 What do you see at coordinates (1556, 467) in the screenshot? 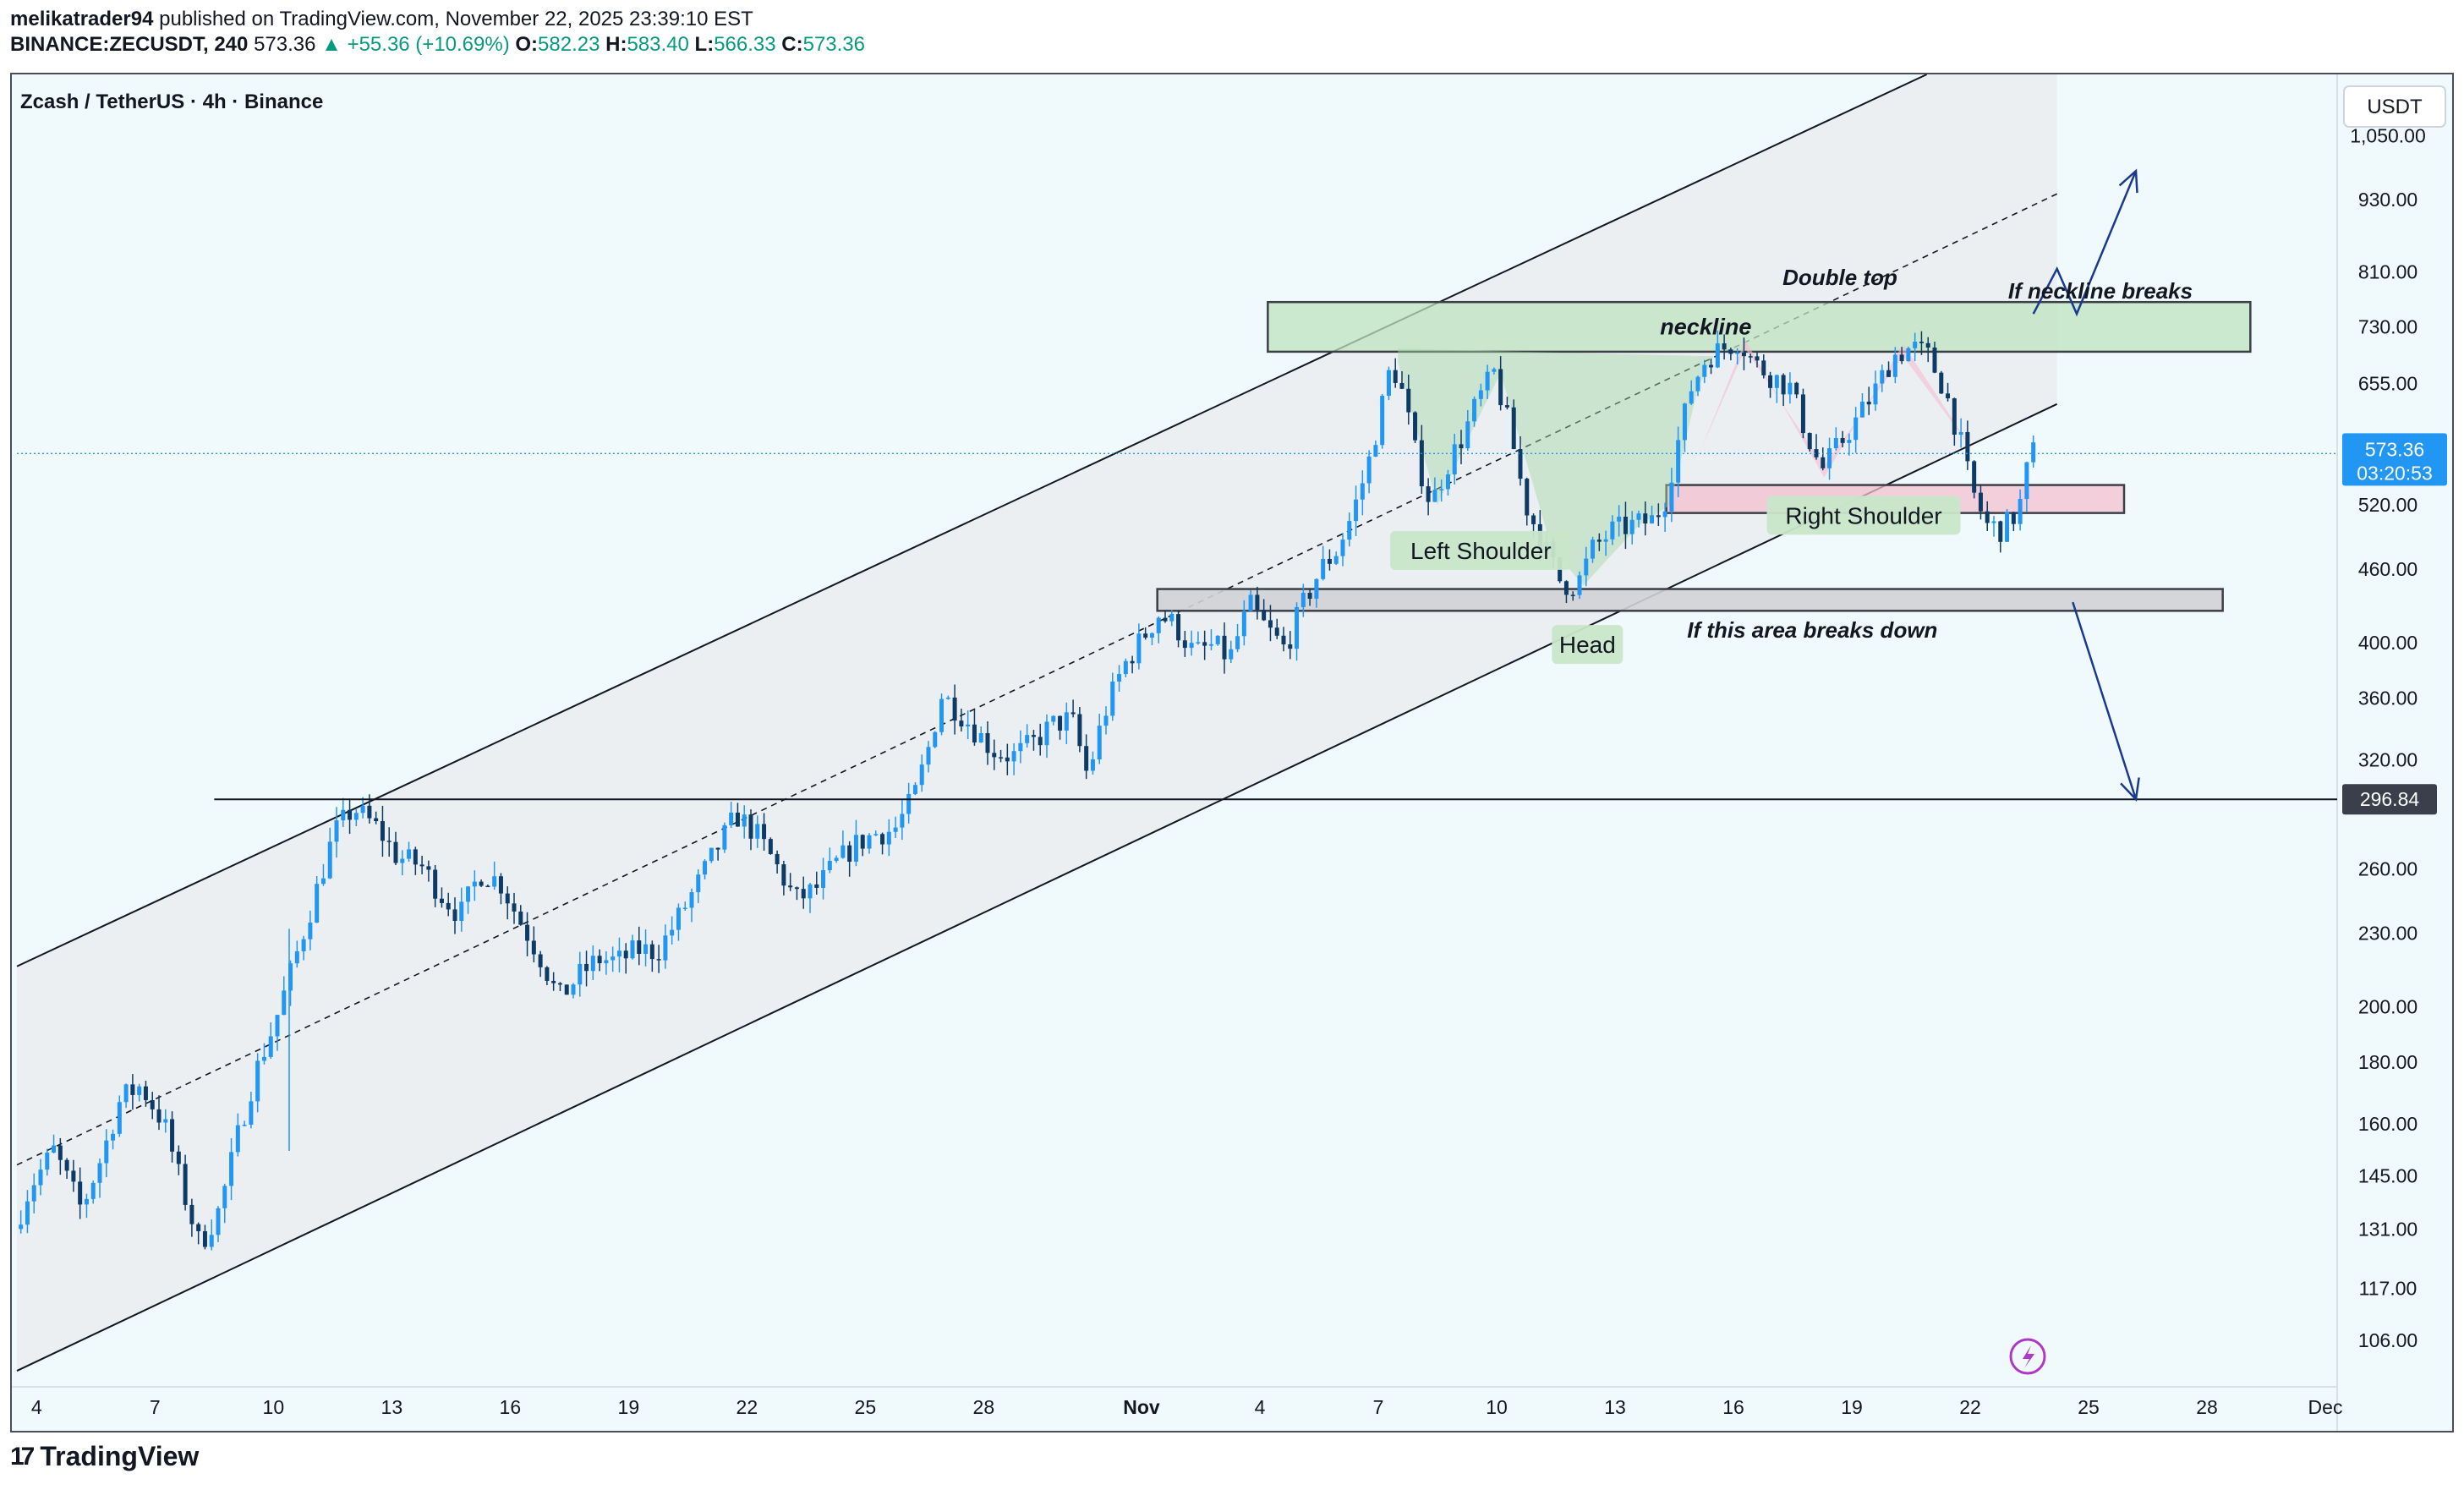
I see `inverse-head-shoulders-shade` at bounding box center [1556, 467].